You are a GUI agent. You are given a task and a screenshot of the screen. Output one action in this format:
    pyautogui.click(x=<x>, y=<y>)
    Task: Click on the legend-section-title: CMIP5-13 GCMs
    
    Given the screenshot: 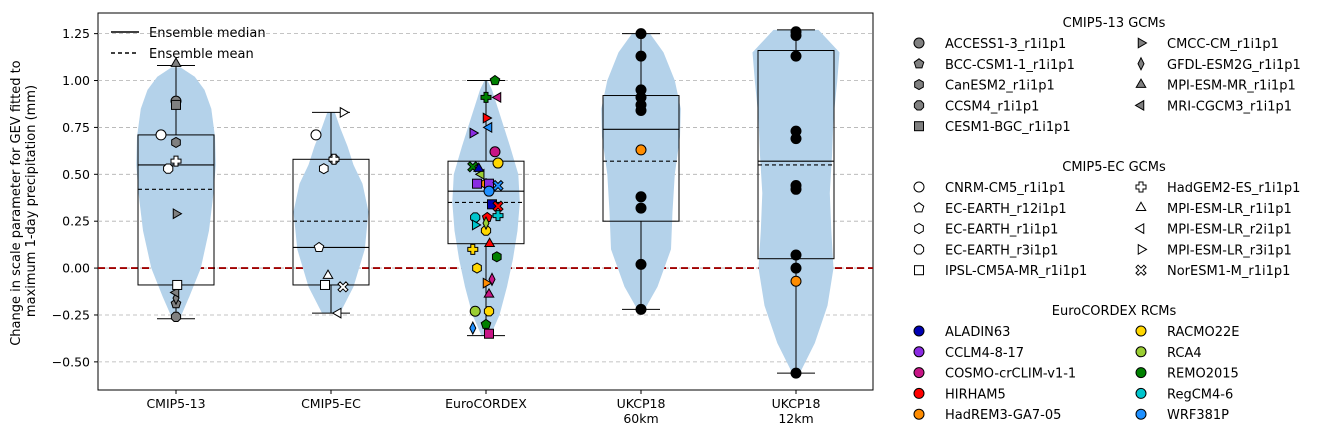 What is the action you would take?
    pyautogui.click(x=1114, y=23)
    